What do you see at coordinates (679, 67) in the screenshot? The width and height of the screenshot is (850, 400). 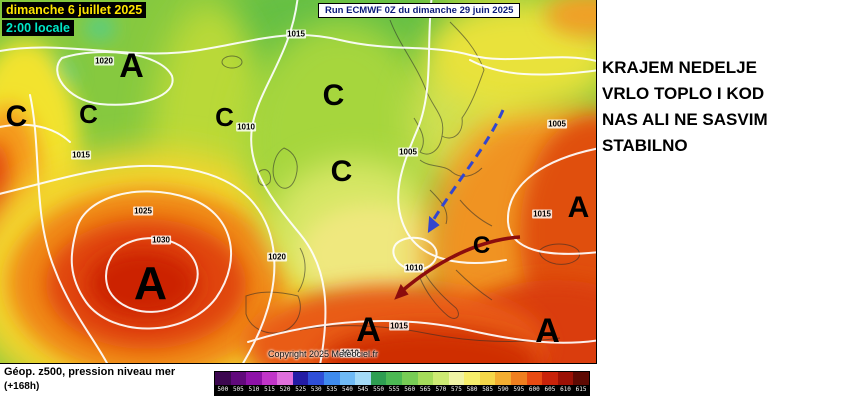 I see `annotation-line: KRAJEM NEDELJE` at bounding box center [679, 67].